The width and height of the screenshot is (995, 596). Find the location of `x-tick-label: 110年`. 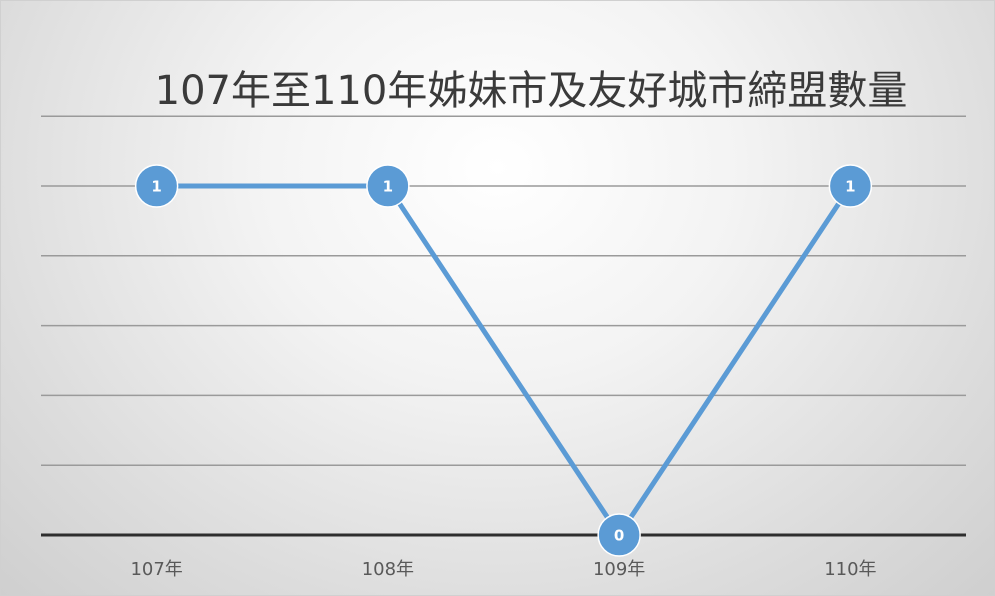

x-tick-label: 110年 is located at coordinates (850, 569).